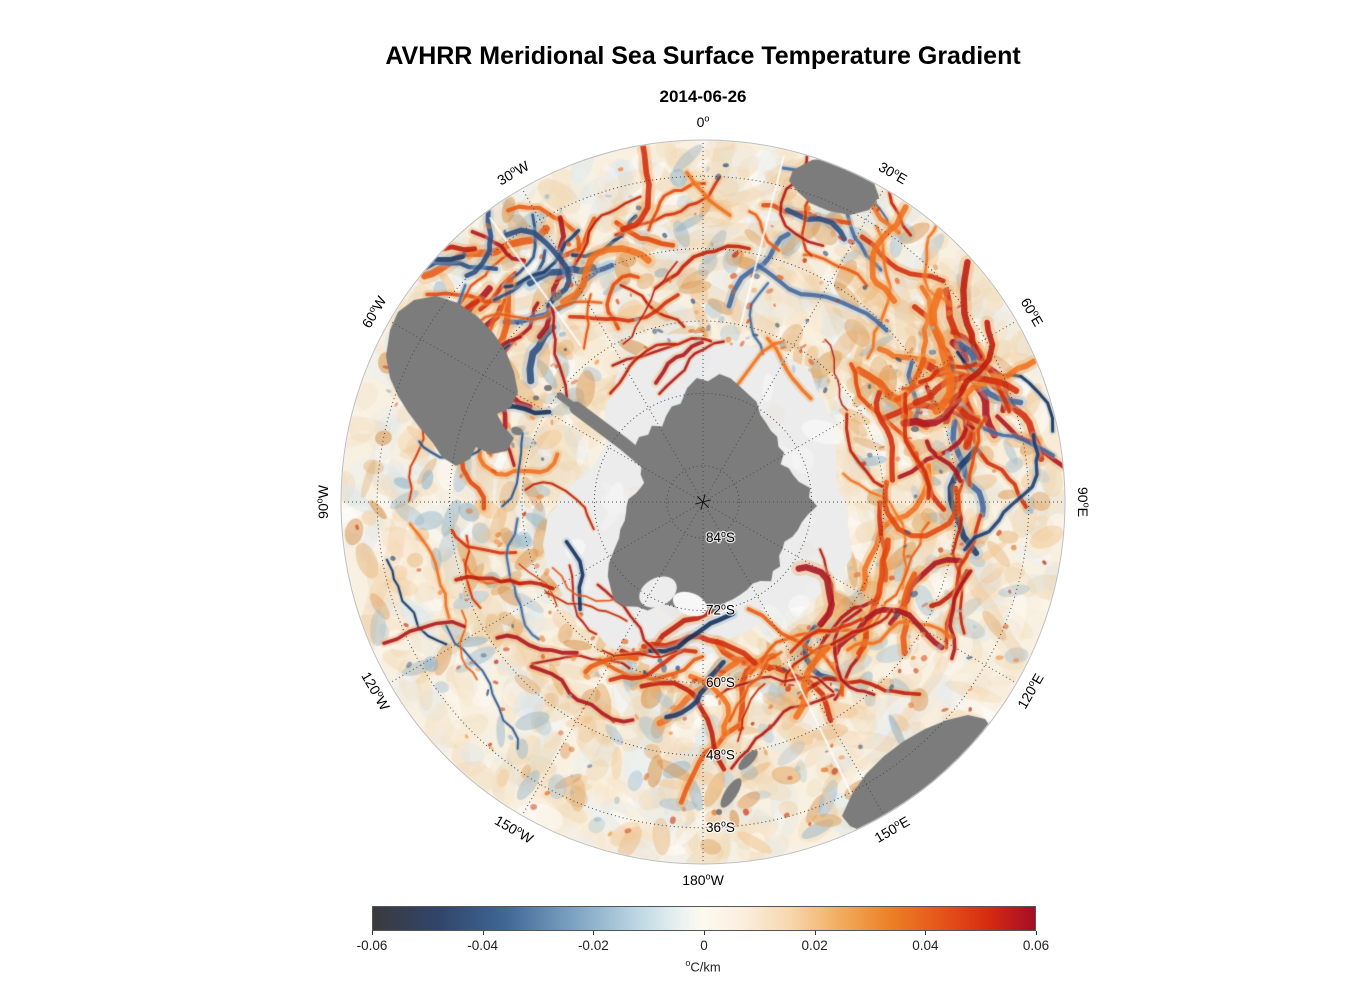  Describe the element at coordinates (375, 691) in the screenshot. I see `meridian-label-120w: 120oW` at that location.